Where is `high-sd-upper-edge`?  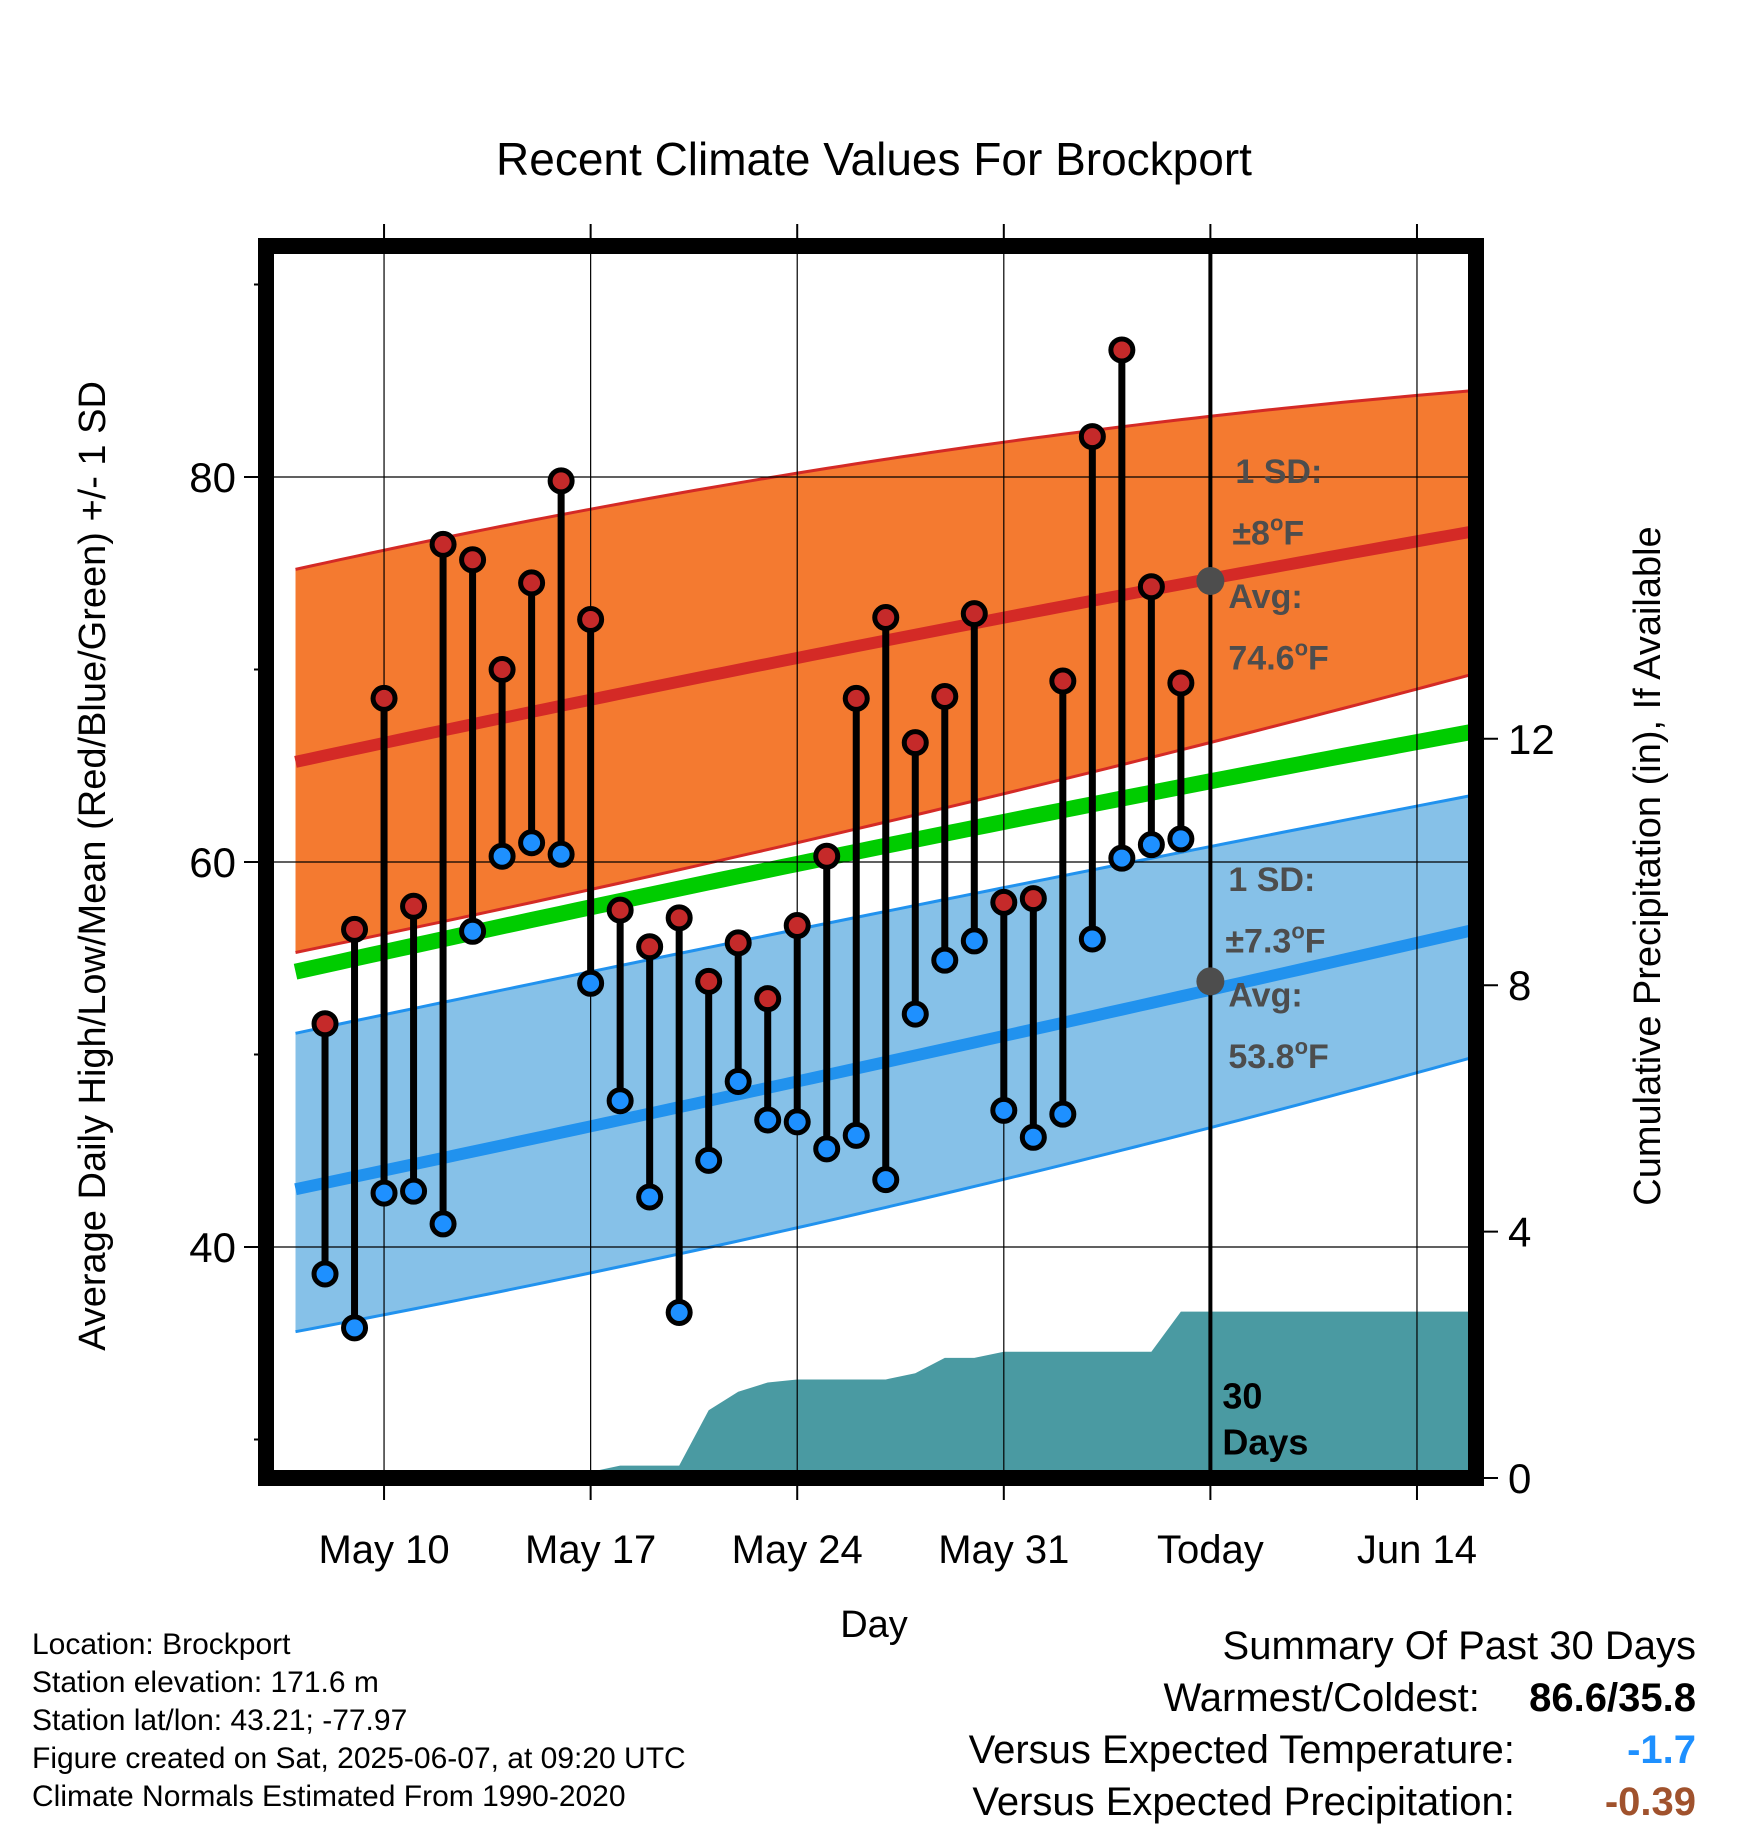 high-sd-upper-edge is located at coordinates (885, 479).